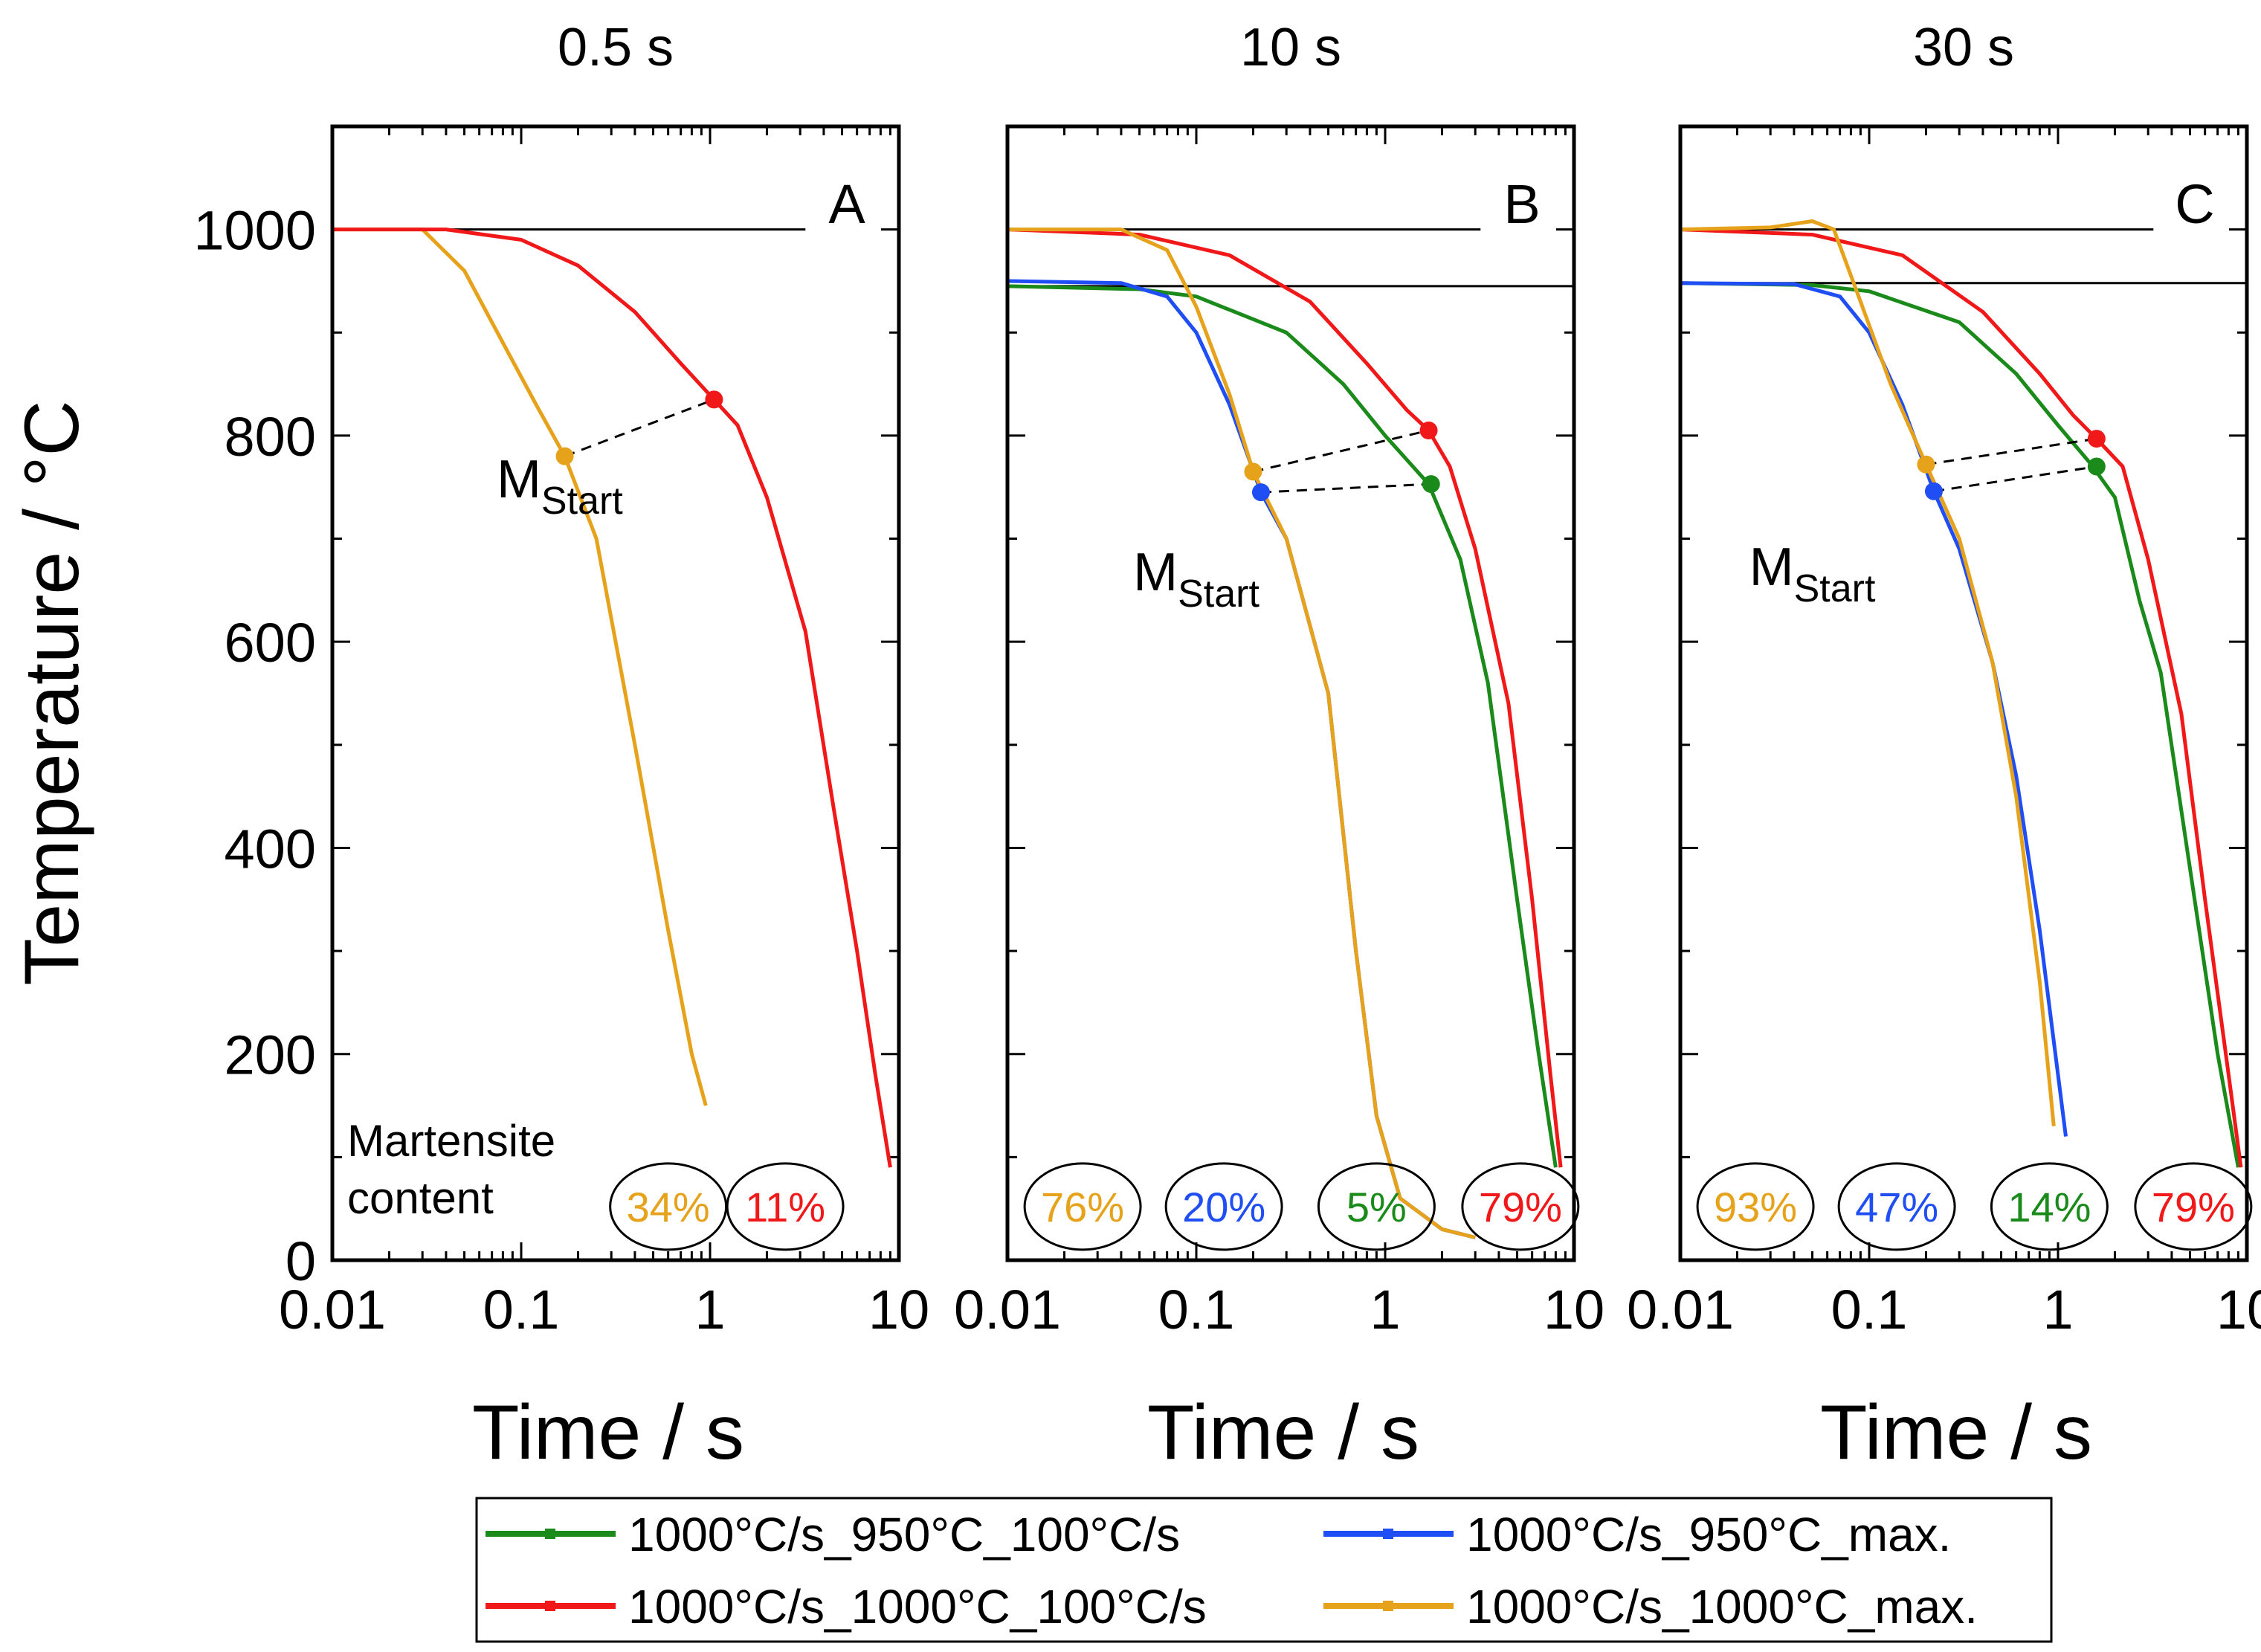 The width and height of the screenshot is (2261, 1652). I want to click on panel-letter: A, so click(846, 204).